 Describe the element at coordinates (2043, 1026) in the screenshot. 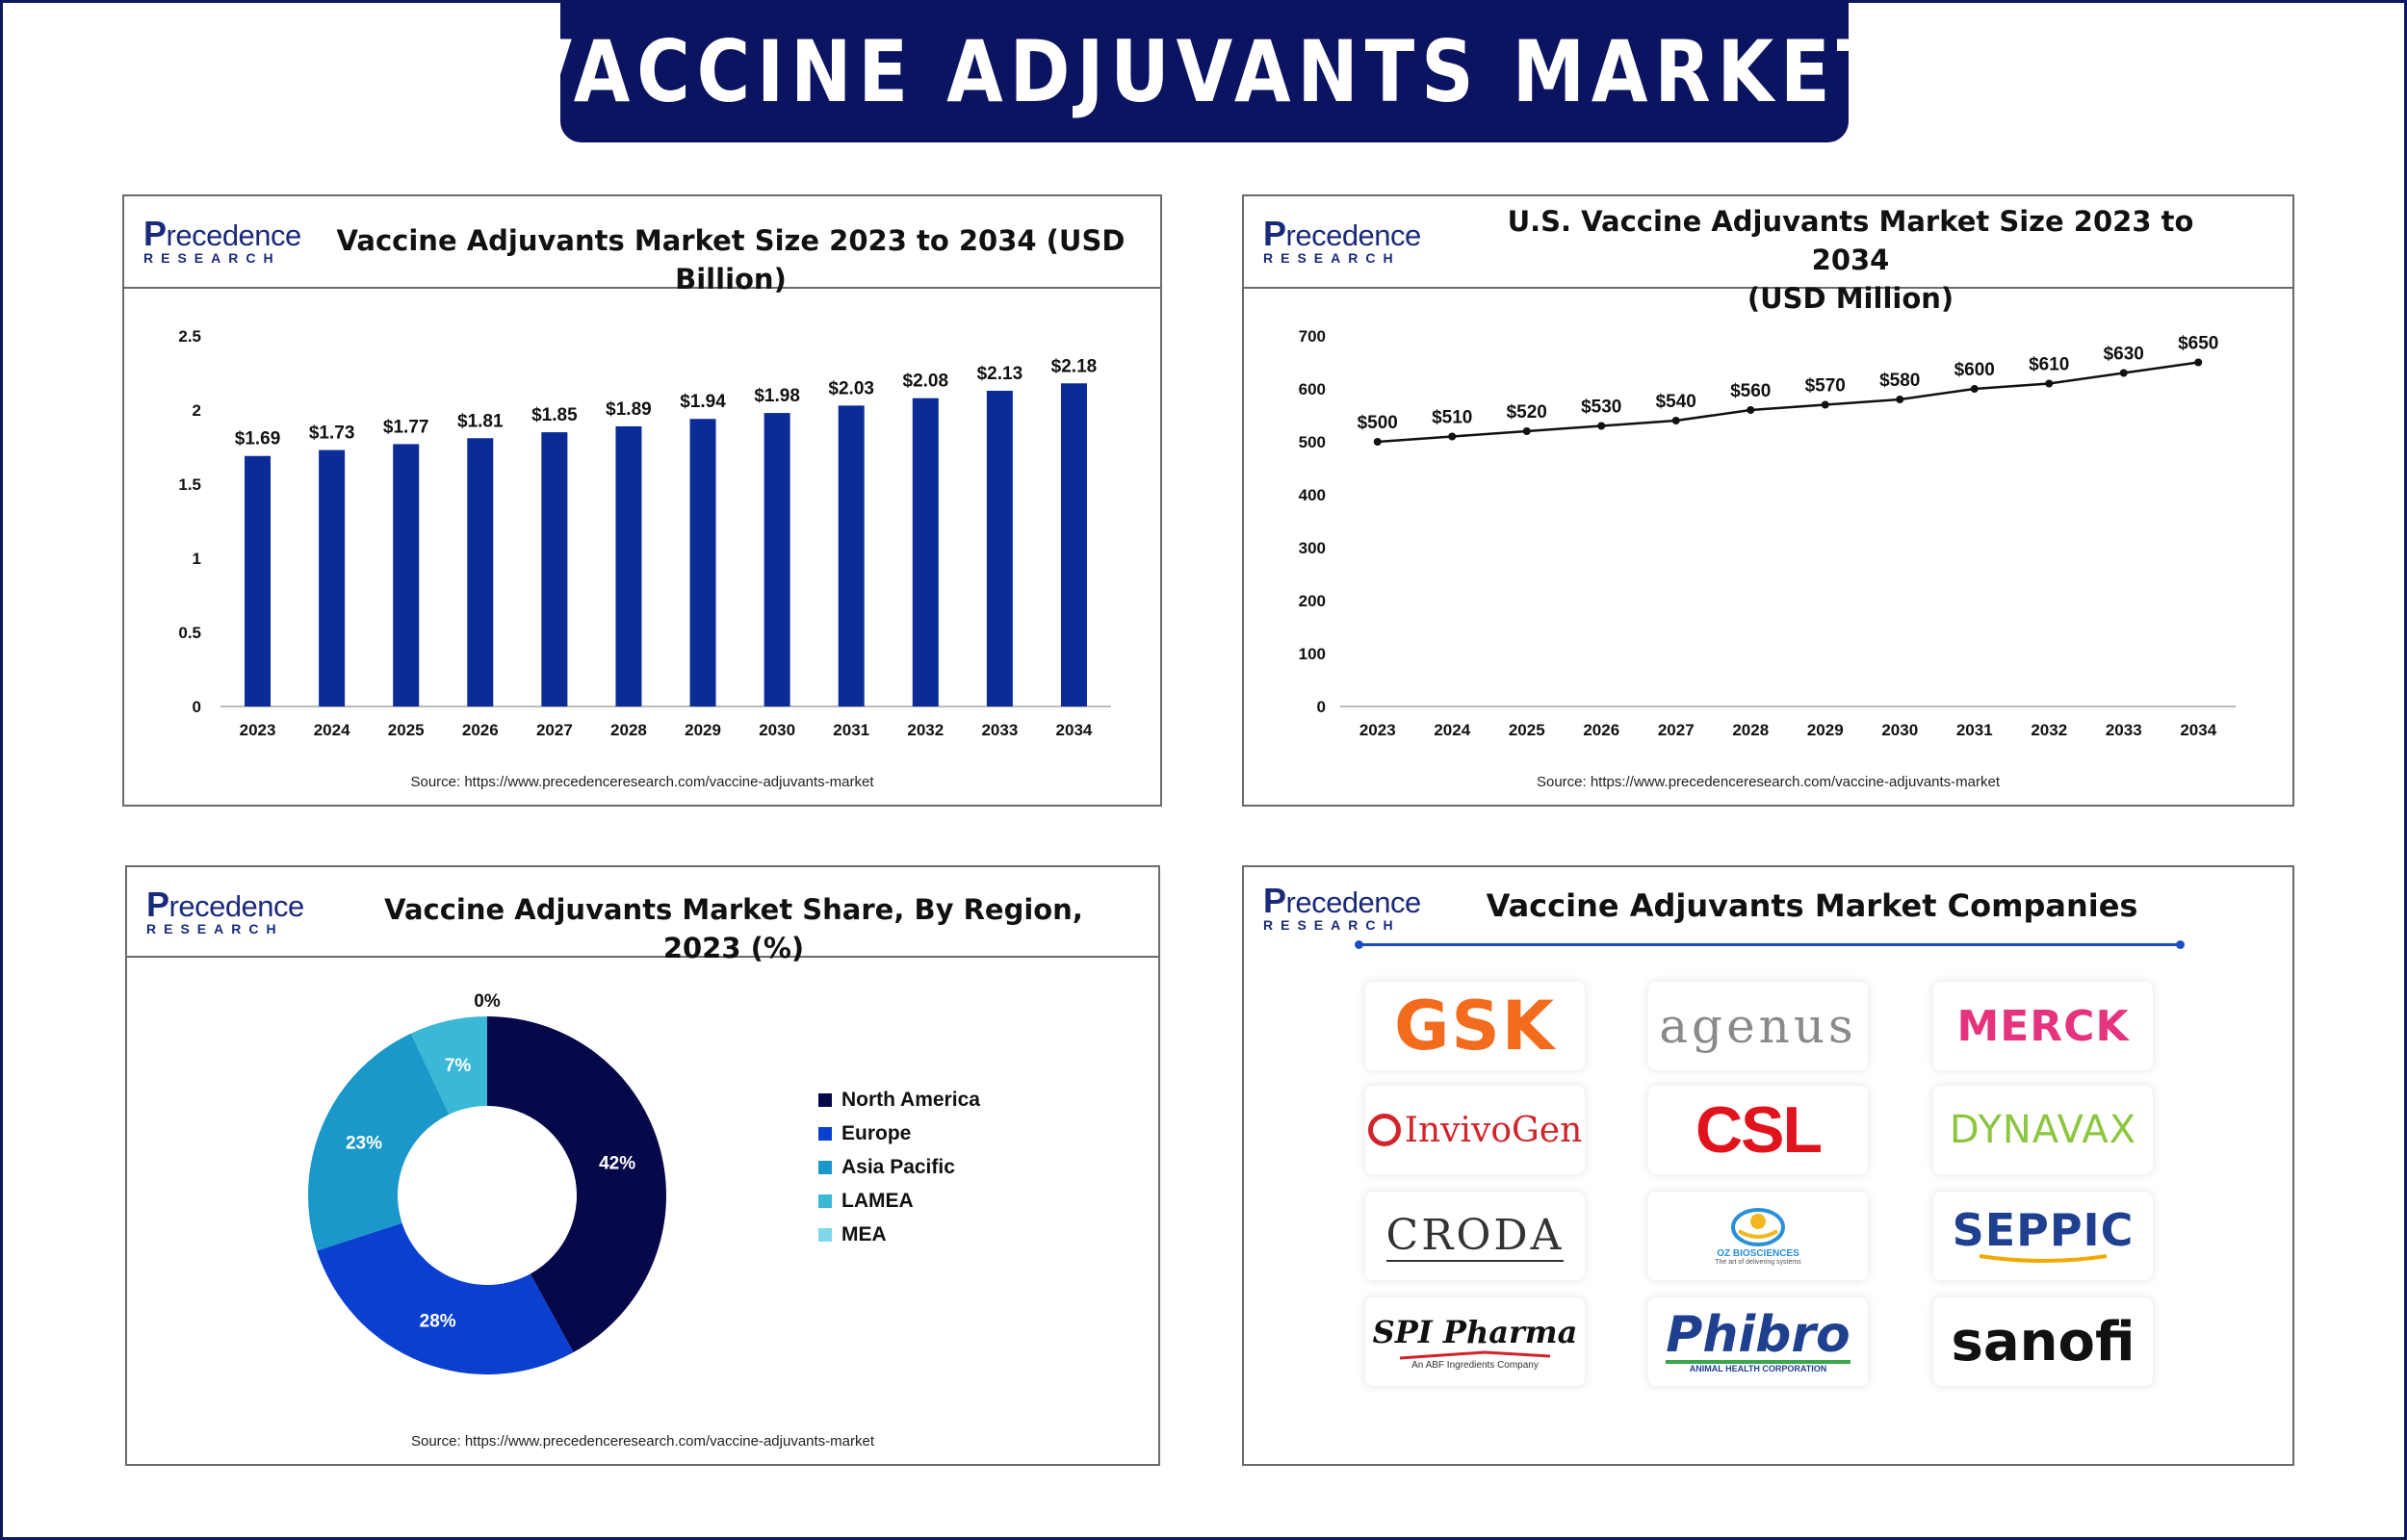

I see `company-card-merck: MERCK` at that location.